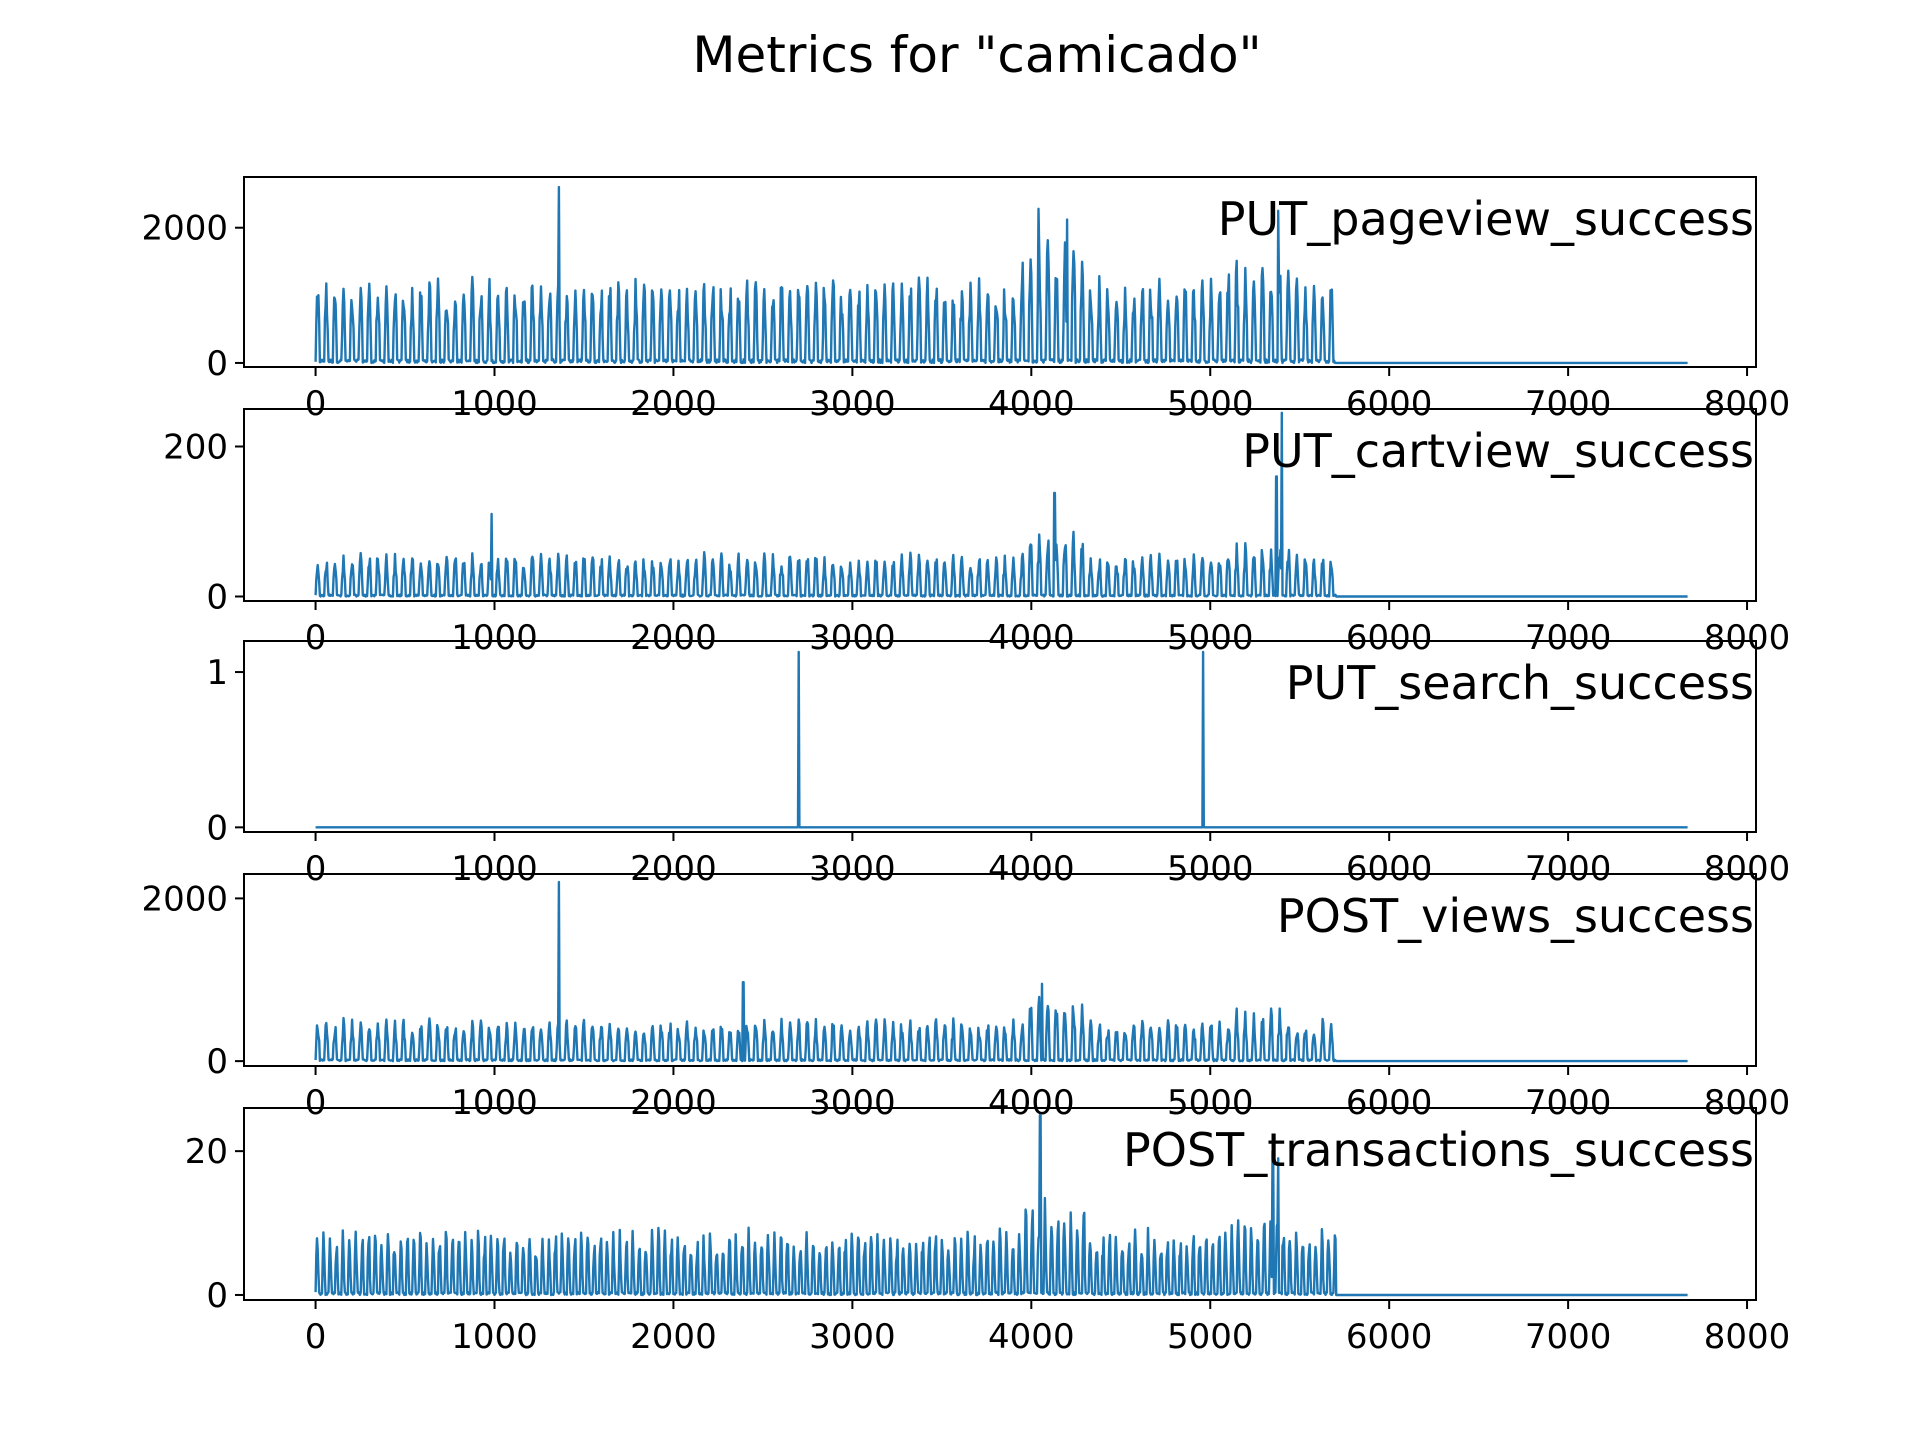 The height and width of the screenshot is (1440, 1920). What do you see at coordinates (1486, 219) in the screenshot?
I see `series-label: PUT_pageview_success` at bounding box center [1486, 219].